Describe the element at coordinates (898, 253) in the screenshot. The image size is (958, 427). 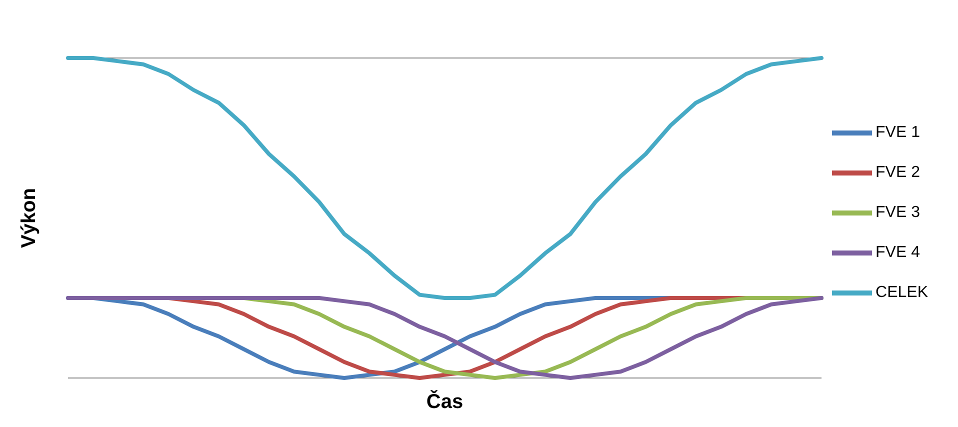
I see `legend-label: FVE 4` at that location.